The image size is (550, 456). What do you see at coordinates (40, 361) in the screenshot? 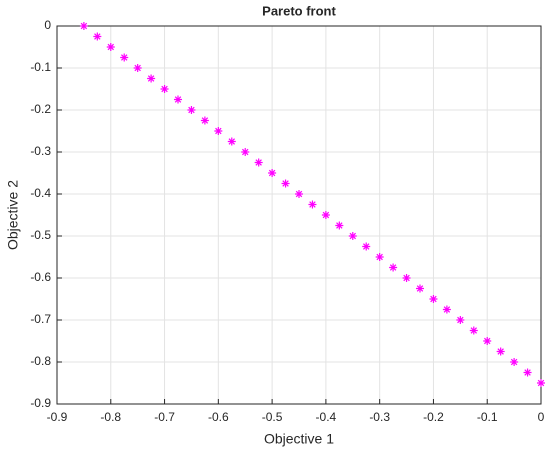
I see `y-tick-label: -0.8` at bounding box center [40, 361].